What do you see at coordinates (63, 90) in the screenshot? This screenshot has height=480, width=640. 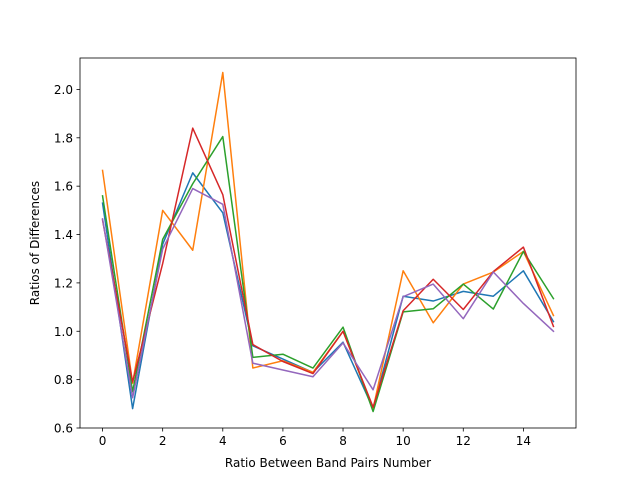 I see `y-tick-label: 2.0` at bounding box center [63, 90].